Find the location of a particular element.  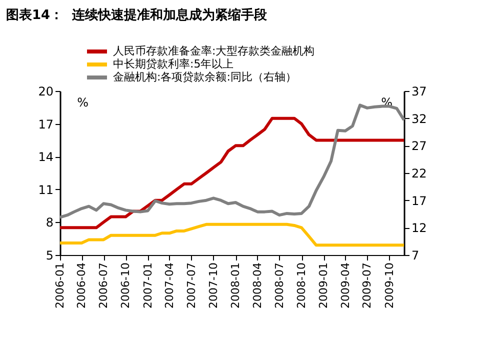

x-tick-label: 2009-01 is located at coordinates (323, 285).